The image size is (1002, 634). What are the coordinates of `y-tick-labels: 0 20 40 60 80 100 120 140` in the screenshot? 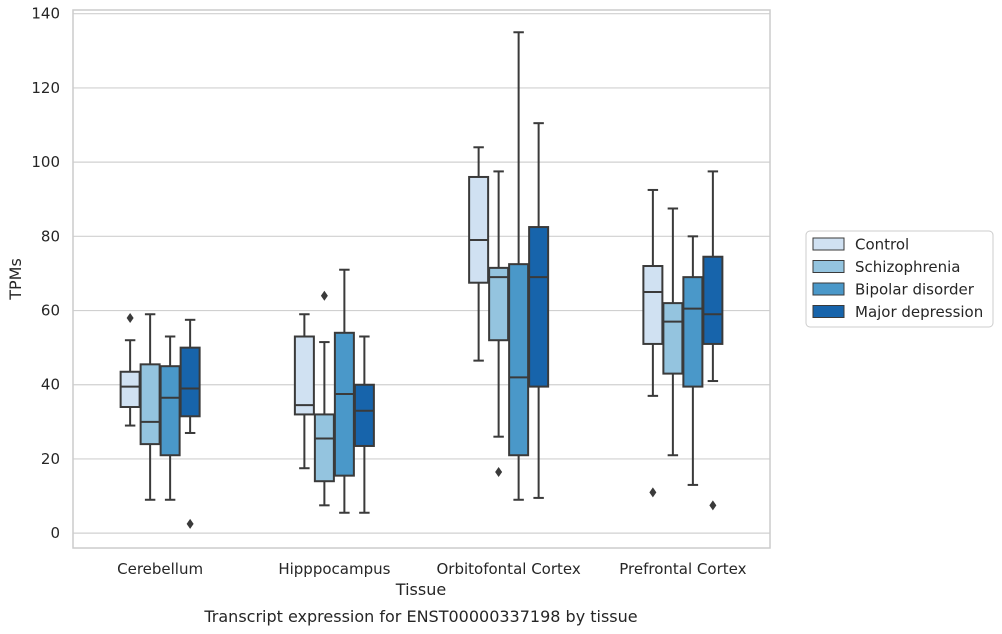 It's located at (45, 273).